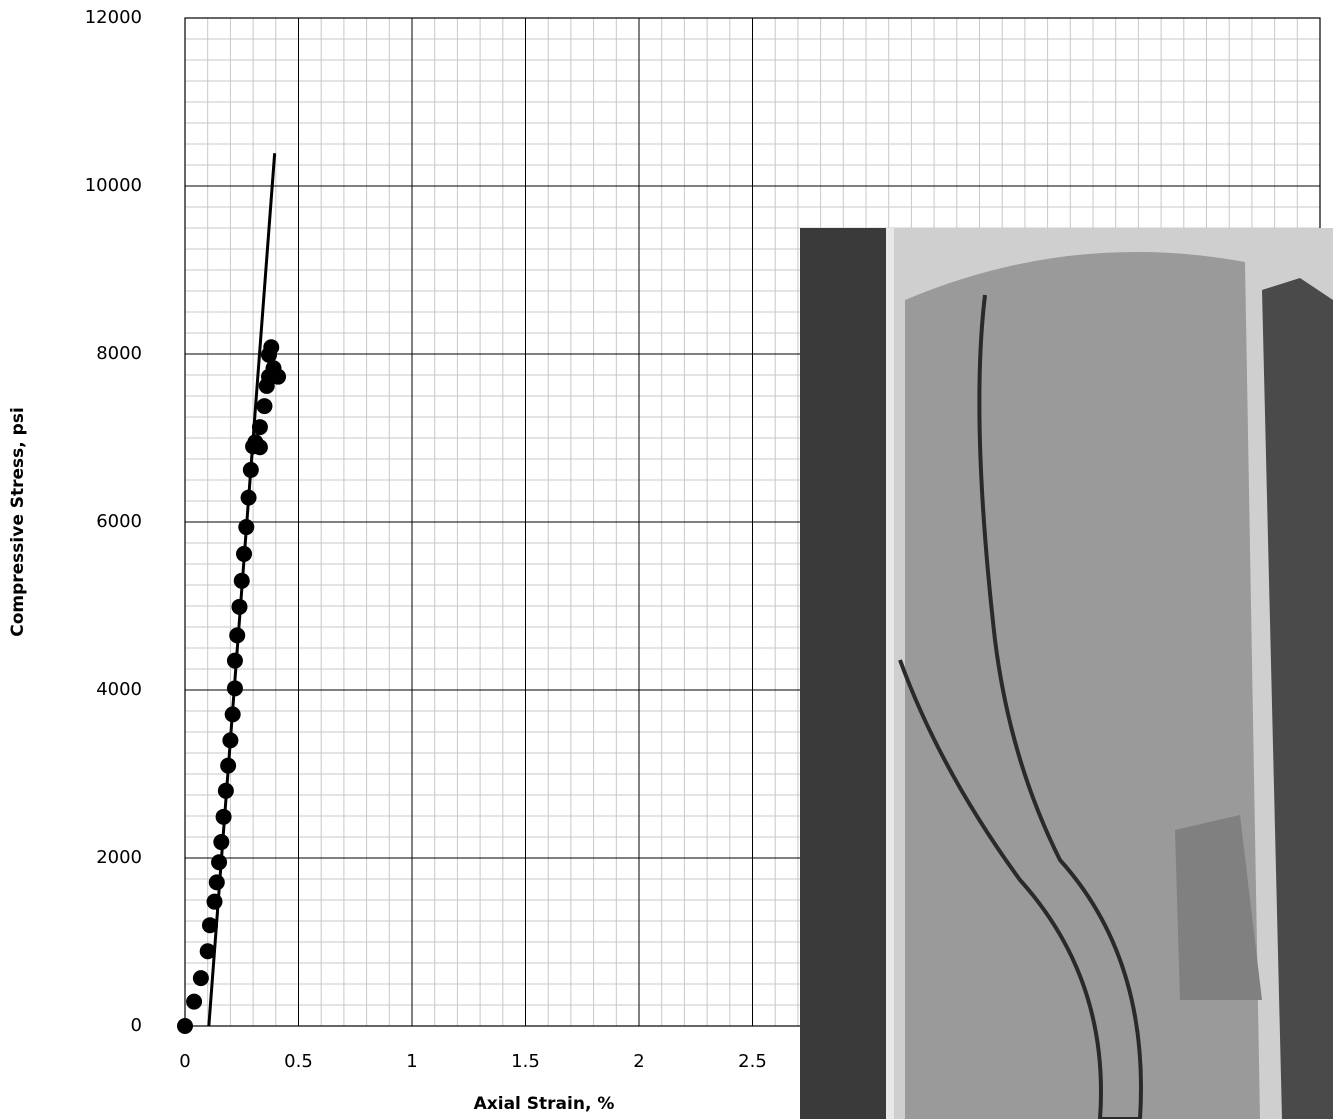 The width and height of the screenshot is (1333, 1119). I want to click on marks, so click(232, 593).